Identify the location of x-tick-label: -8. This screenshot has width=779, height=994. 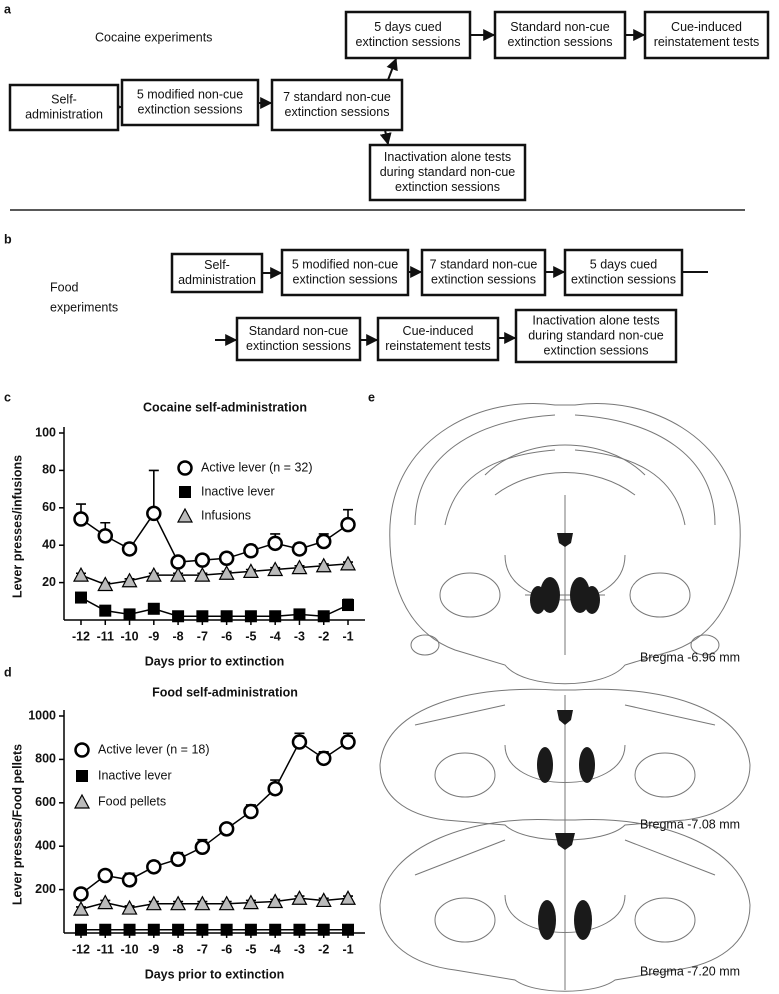
(178, 636).